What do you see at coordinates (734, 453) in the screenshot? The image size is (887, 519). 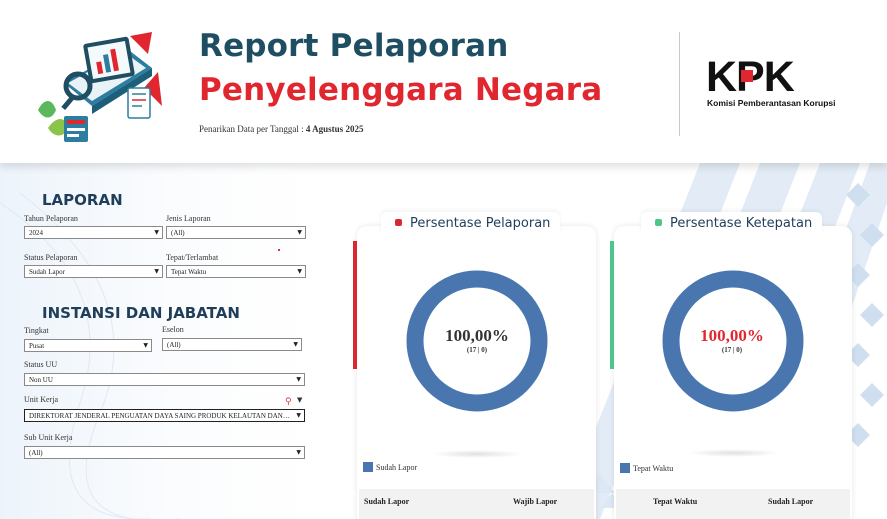 I see `ketepatan-donut-shadow` at bounding box center [734, 453].